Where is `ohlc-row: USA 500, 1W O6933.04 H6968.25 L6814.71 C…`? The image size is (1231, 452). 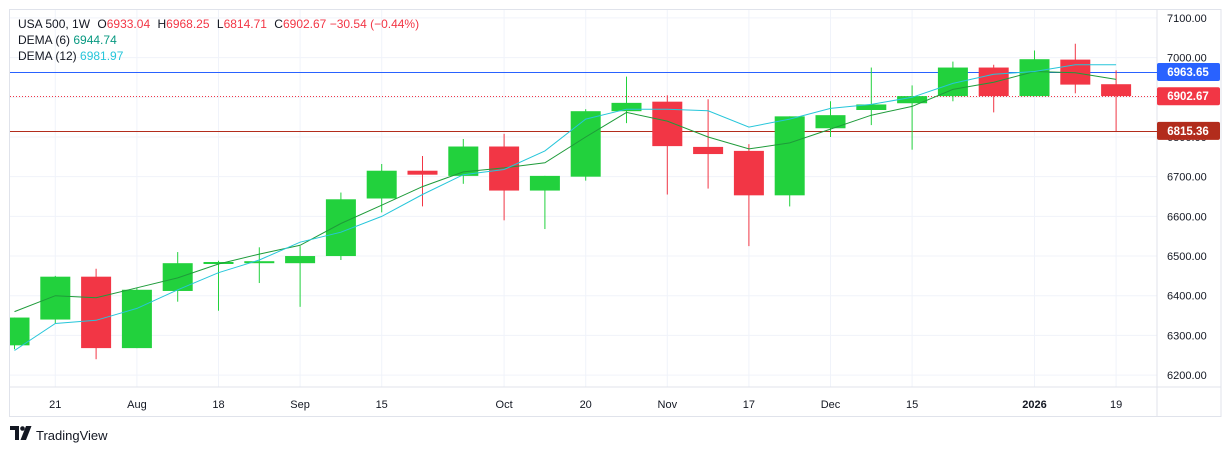 ohlc-row: USA 500, 1W O6933.04 H6968.25 L6814.71 C… is located at coordinates (219, 24).